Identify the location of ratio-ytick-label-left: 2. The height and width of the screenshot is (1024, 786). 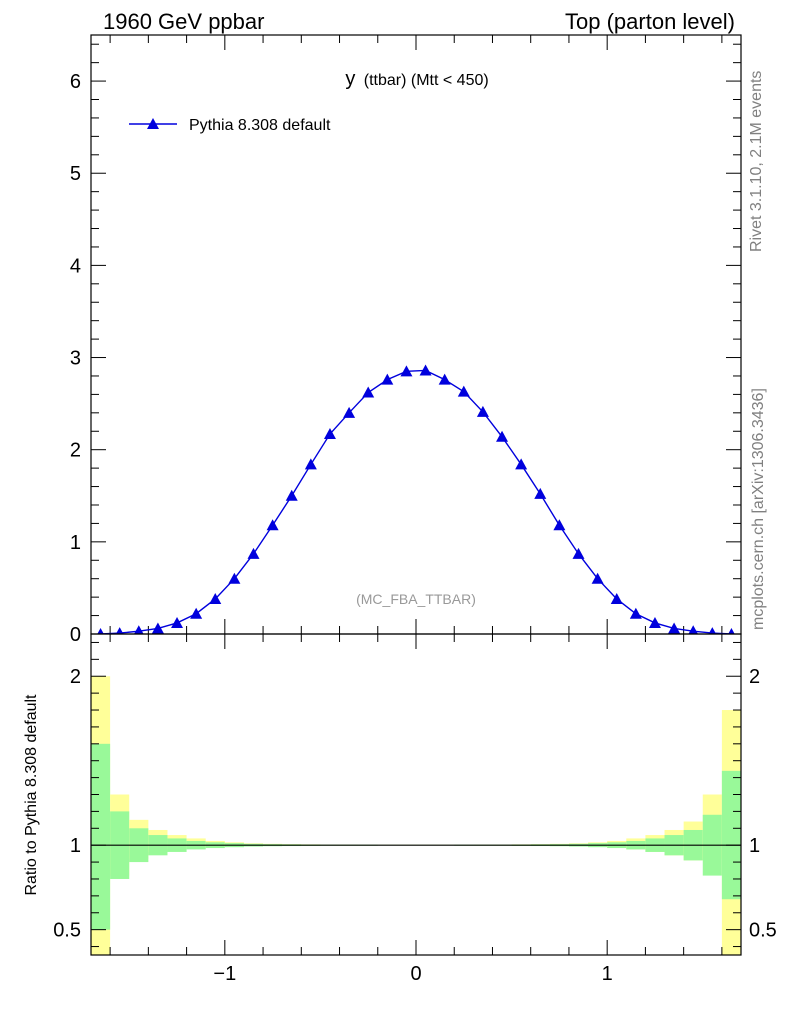
(75, 677).